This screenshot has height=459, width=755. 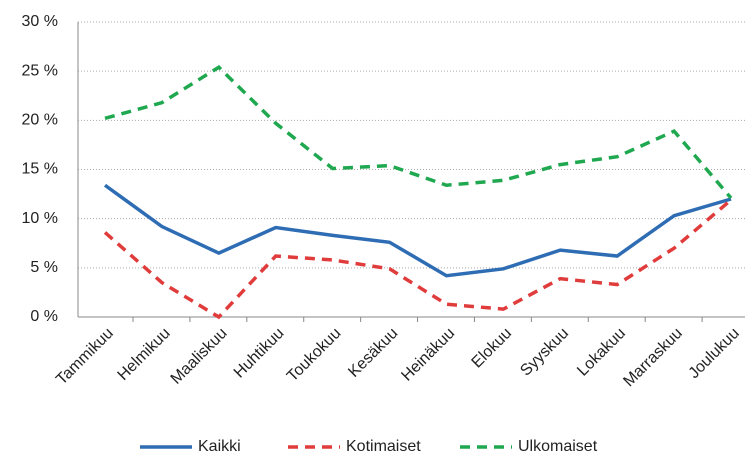 I want to click on x-tick-label: Tammikuu, so click(x=85, y=357).